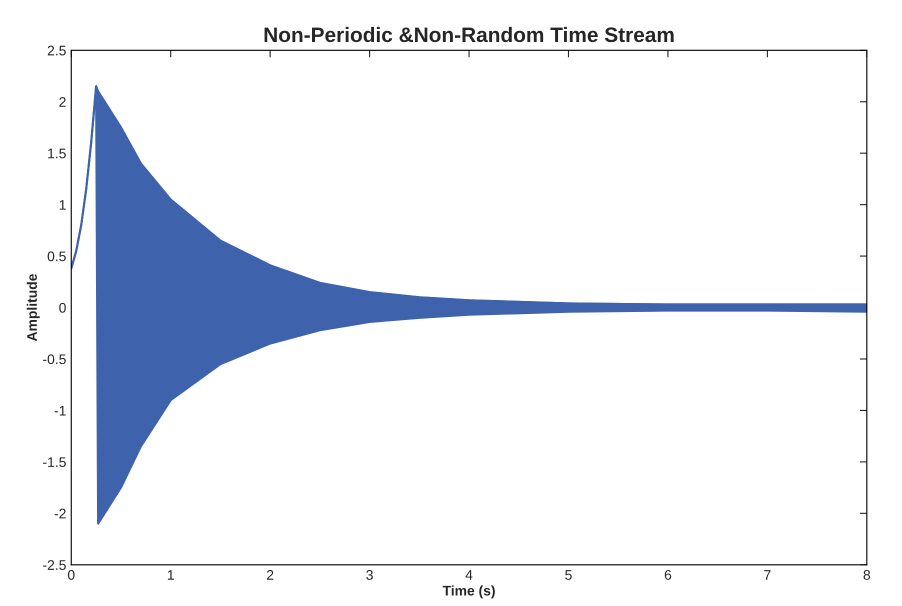 The height and width of the screenshot is (606, 902). Describe the element at coordinates (54, 462) in the screenshot. I see `y-tick-label: -1.5` at that location.